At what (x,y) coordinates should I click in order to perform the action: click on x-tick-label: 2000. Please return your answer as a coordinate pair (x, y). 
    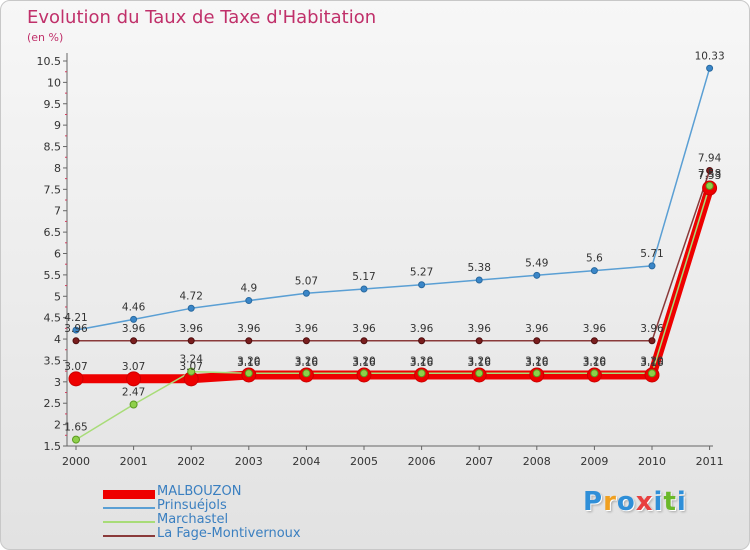
    Looking at the image, I should click on (76, 461).